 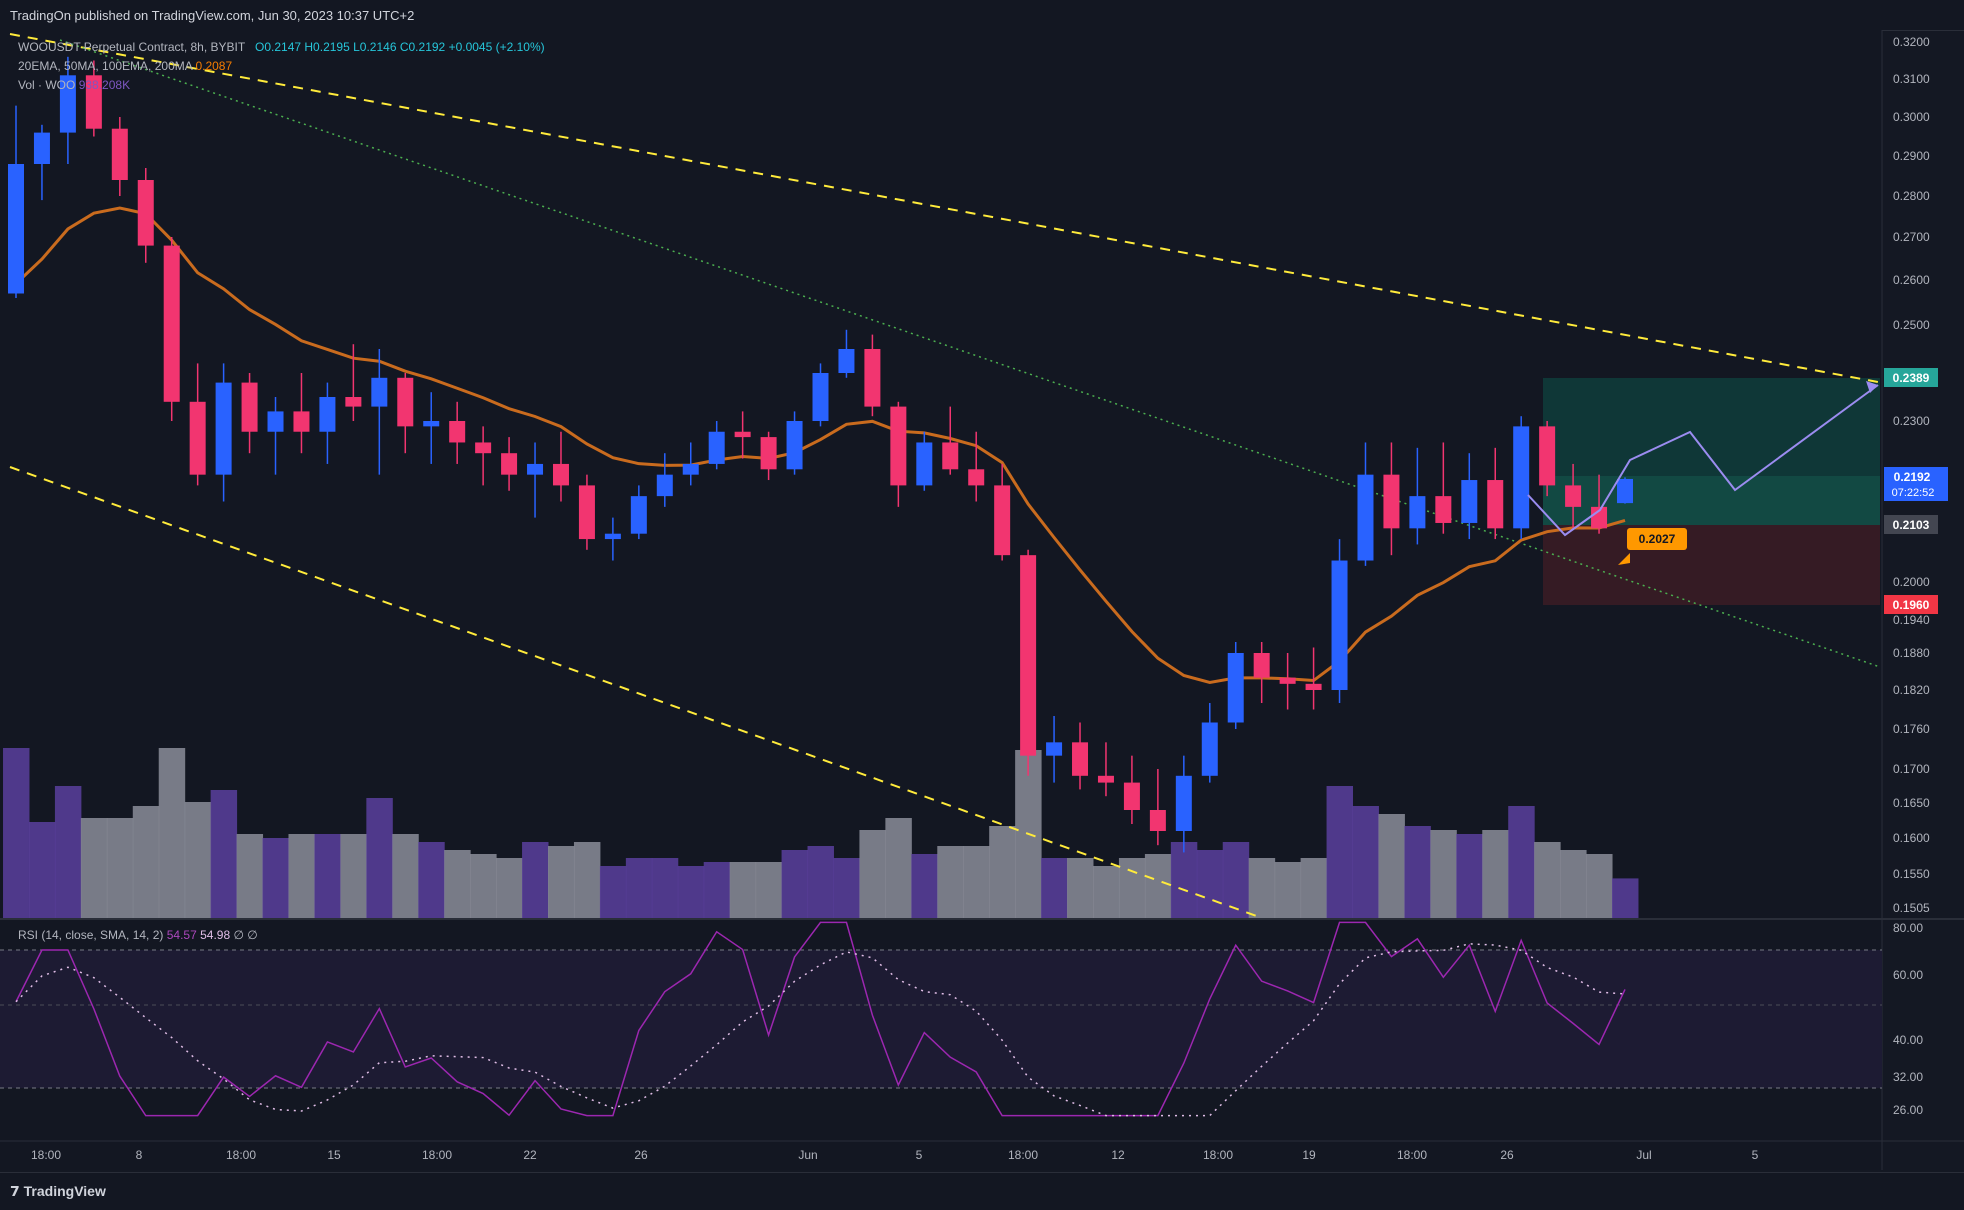 What do you see at coordinates (215, 935) in the screenshot?
I see `rsi-sma-value: 54.98` at bounding box center [215, 935].